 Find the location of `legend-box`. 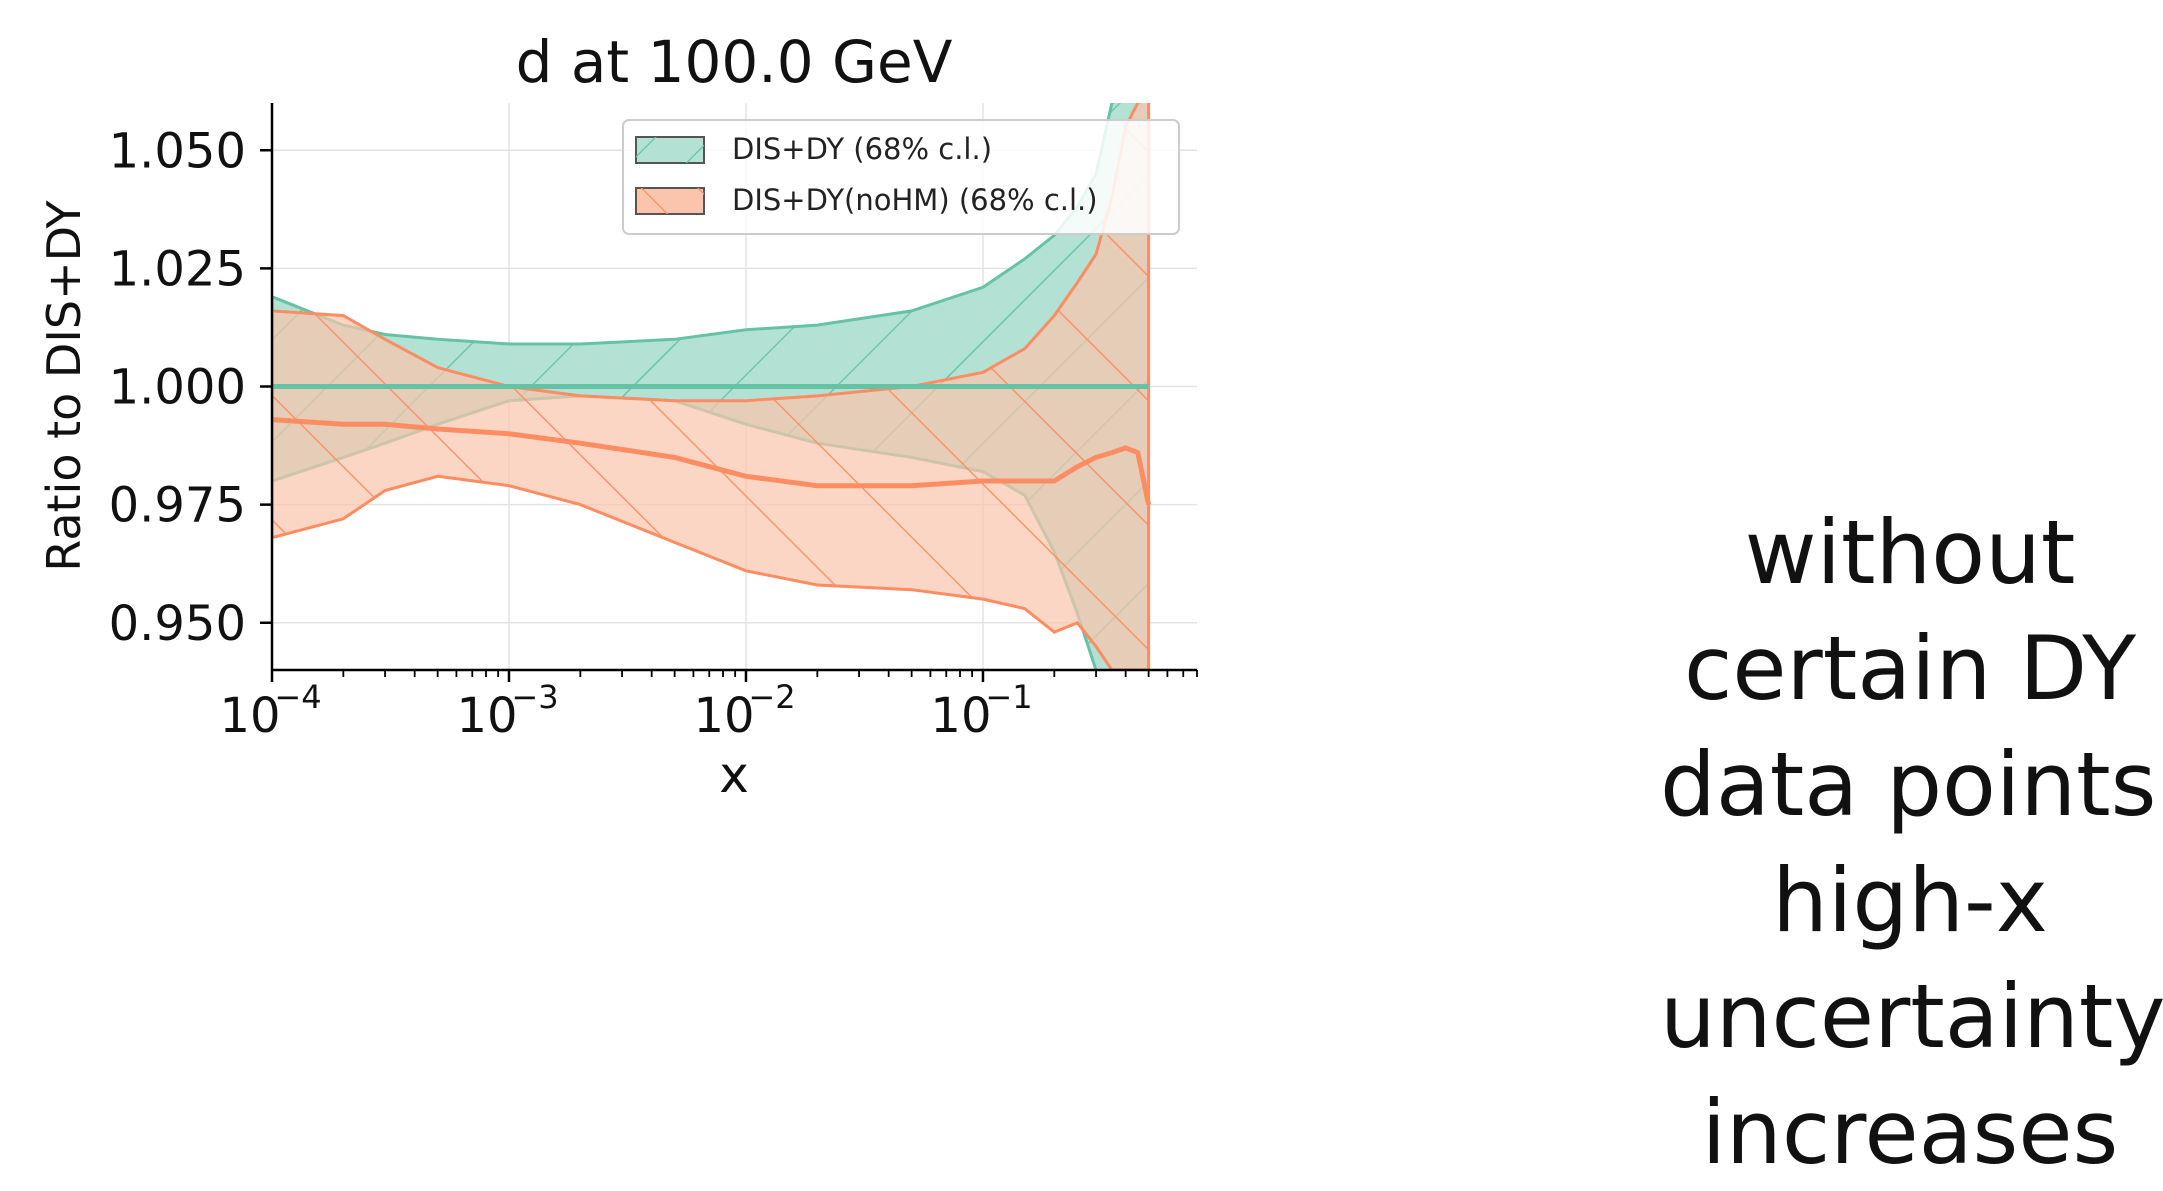

legend-box is located at coordinates (901, 177).